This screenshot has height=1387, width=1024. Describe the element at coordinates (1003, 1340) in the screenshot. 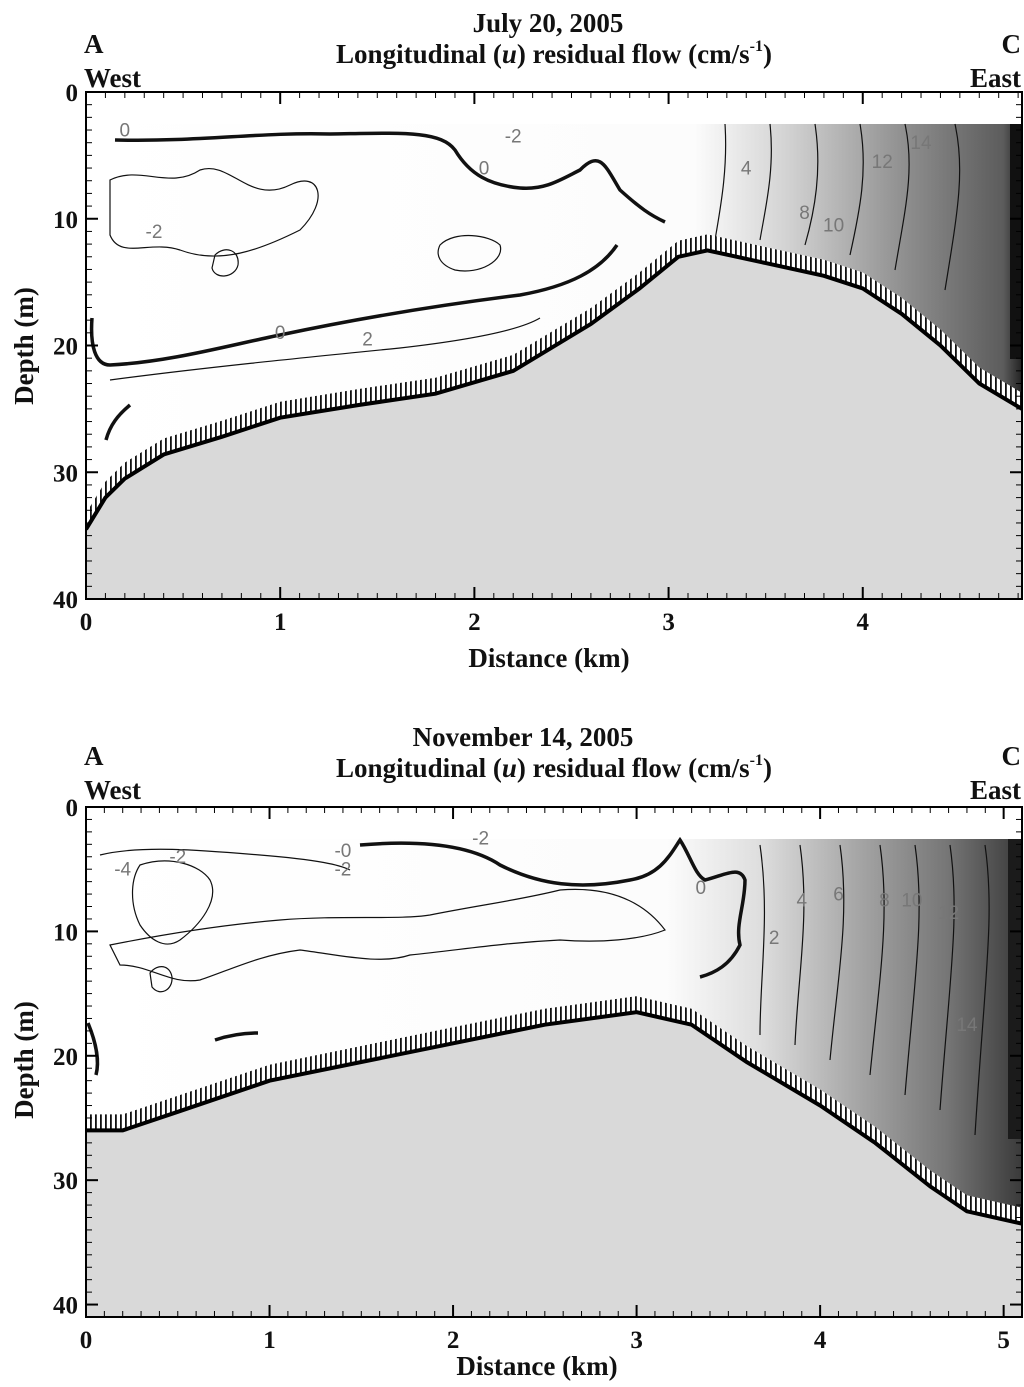

I see `x-tick-label: 5` at that location.